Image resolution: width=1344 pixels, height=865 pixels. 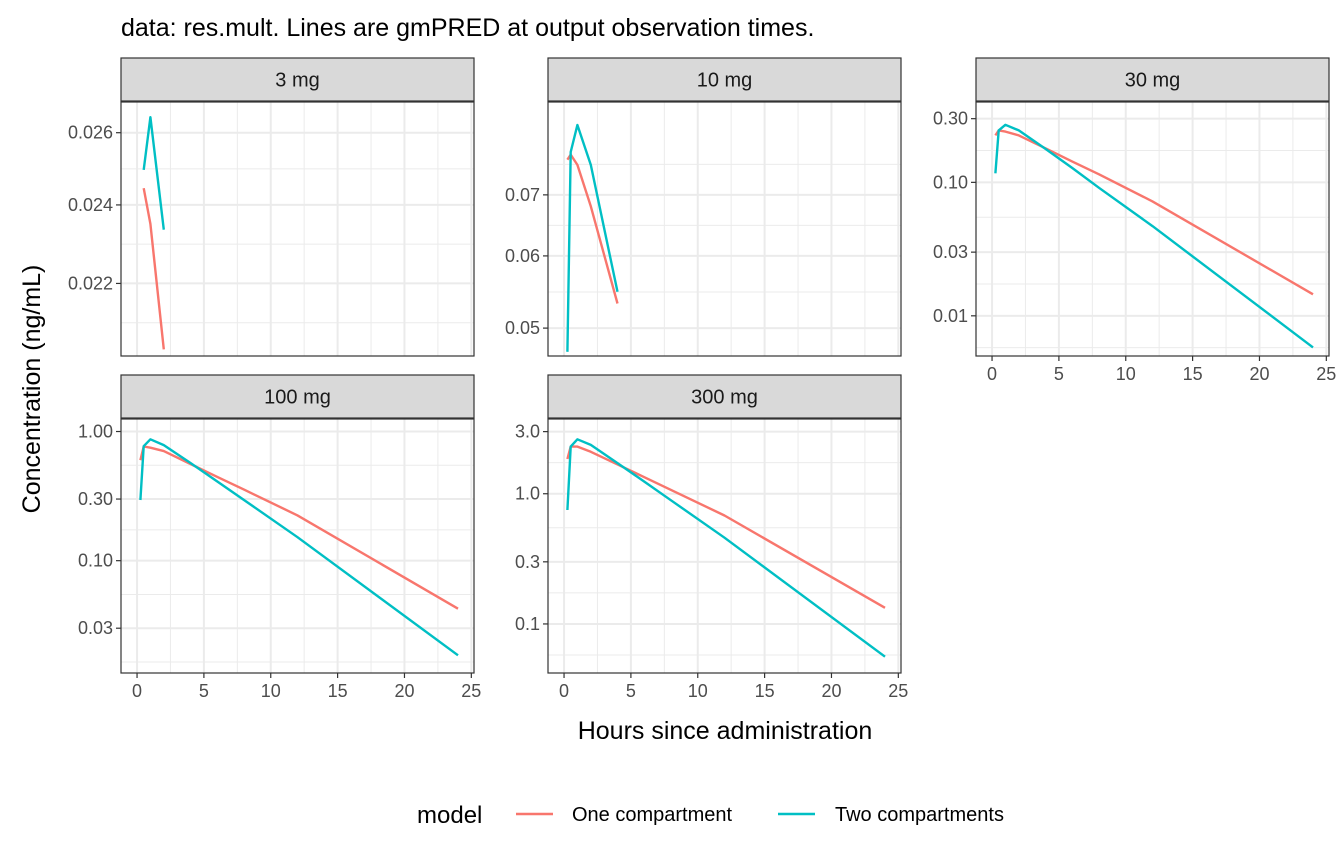 I want to click on panel-30-mg: 30 mg 0.01 0.03 0.10 0.30 0 5 10 15 20 25, so click(x=1134, y=220).